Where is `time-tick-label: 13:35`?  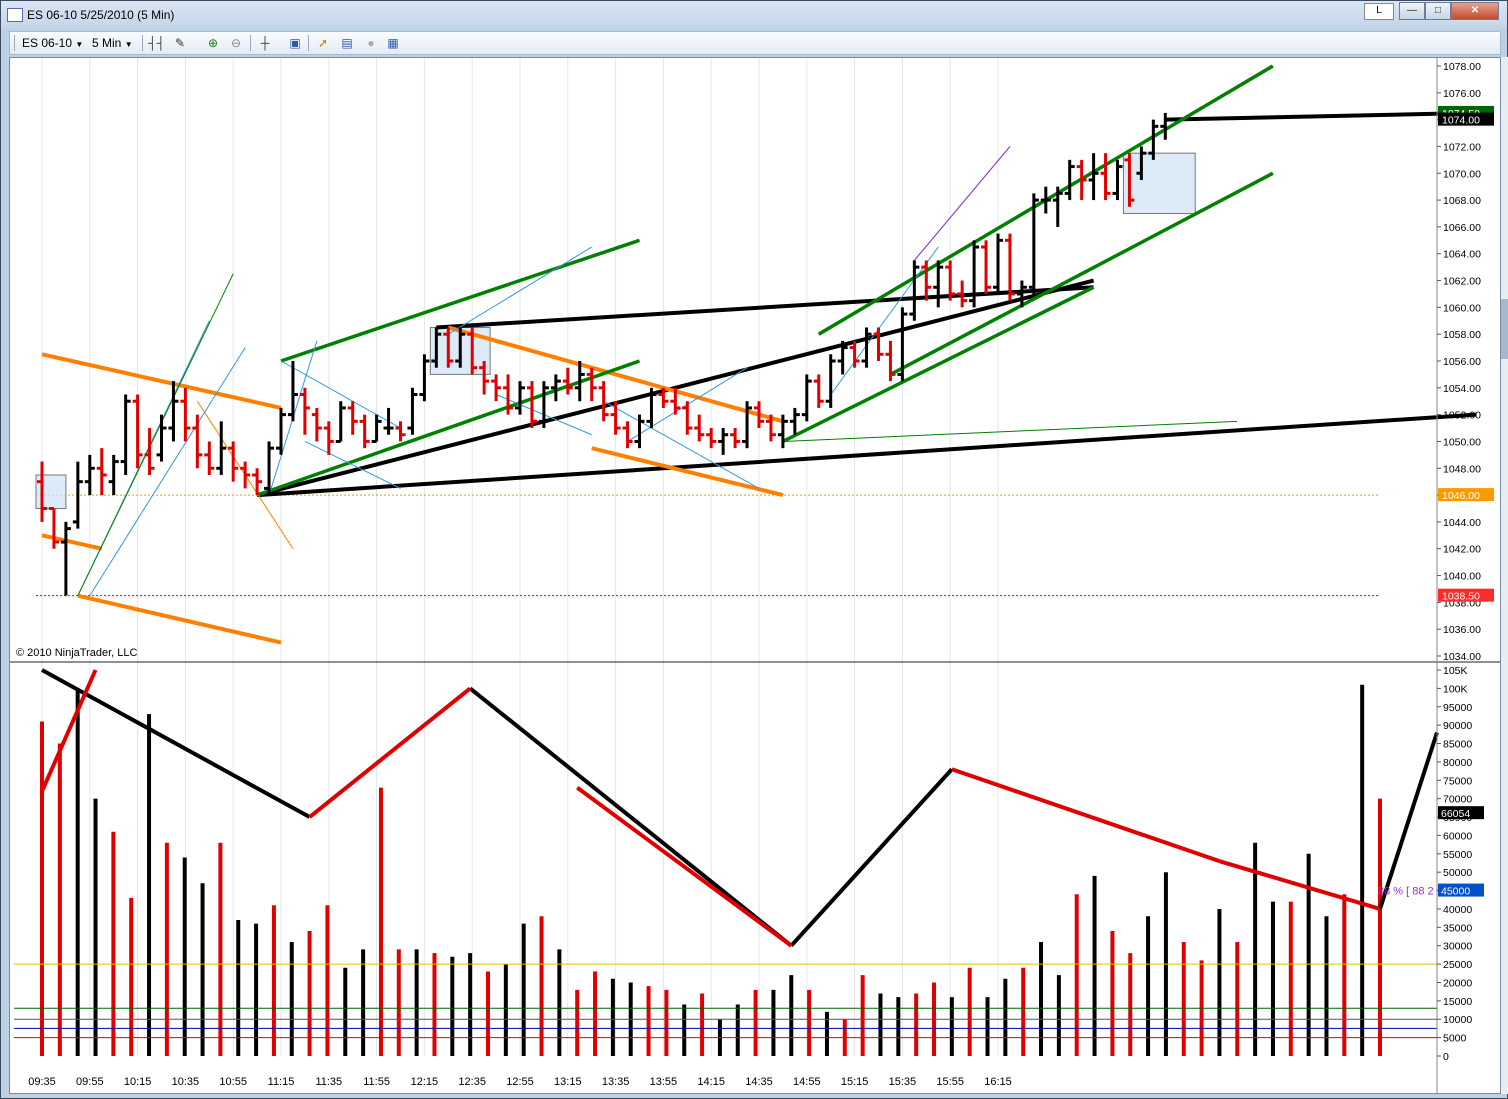 time-tick-label: 13:35 is located at coordinates (616, 1082).